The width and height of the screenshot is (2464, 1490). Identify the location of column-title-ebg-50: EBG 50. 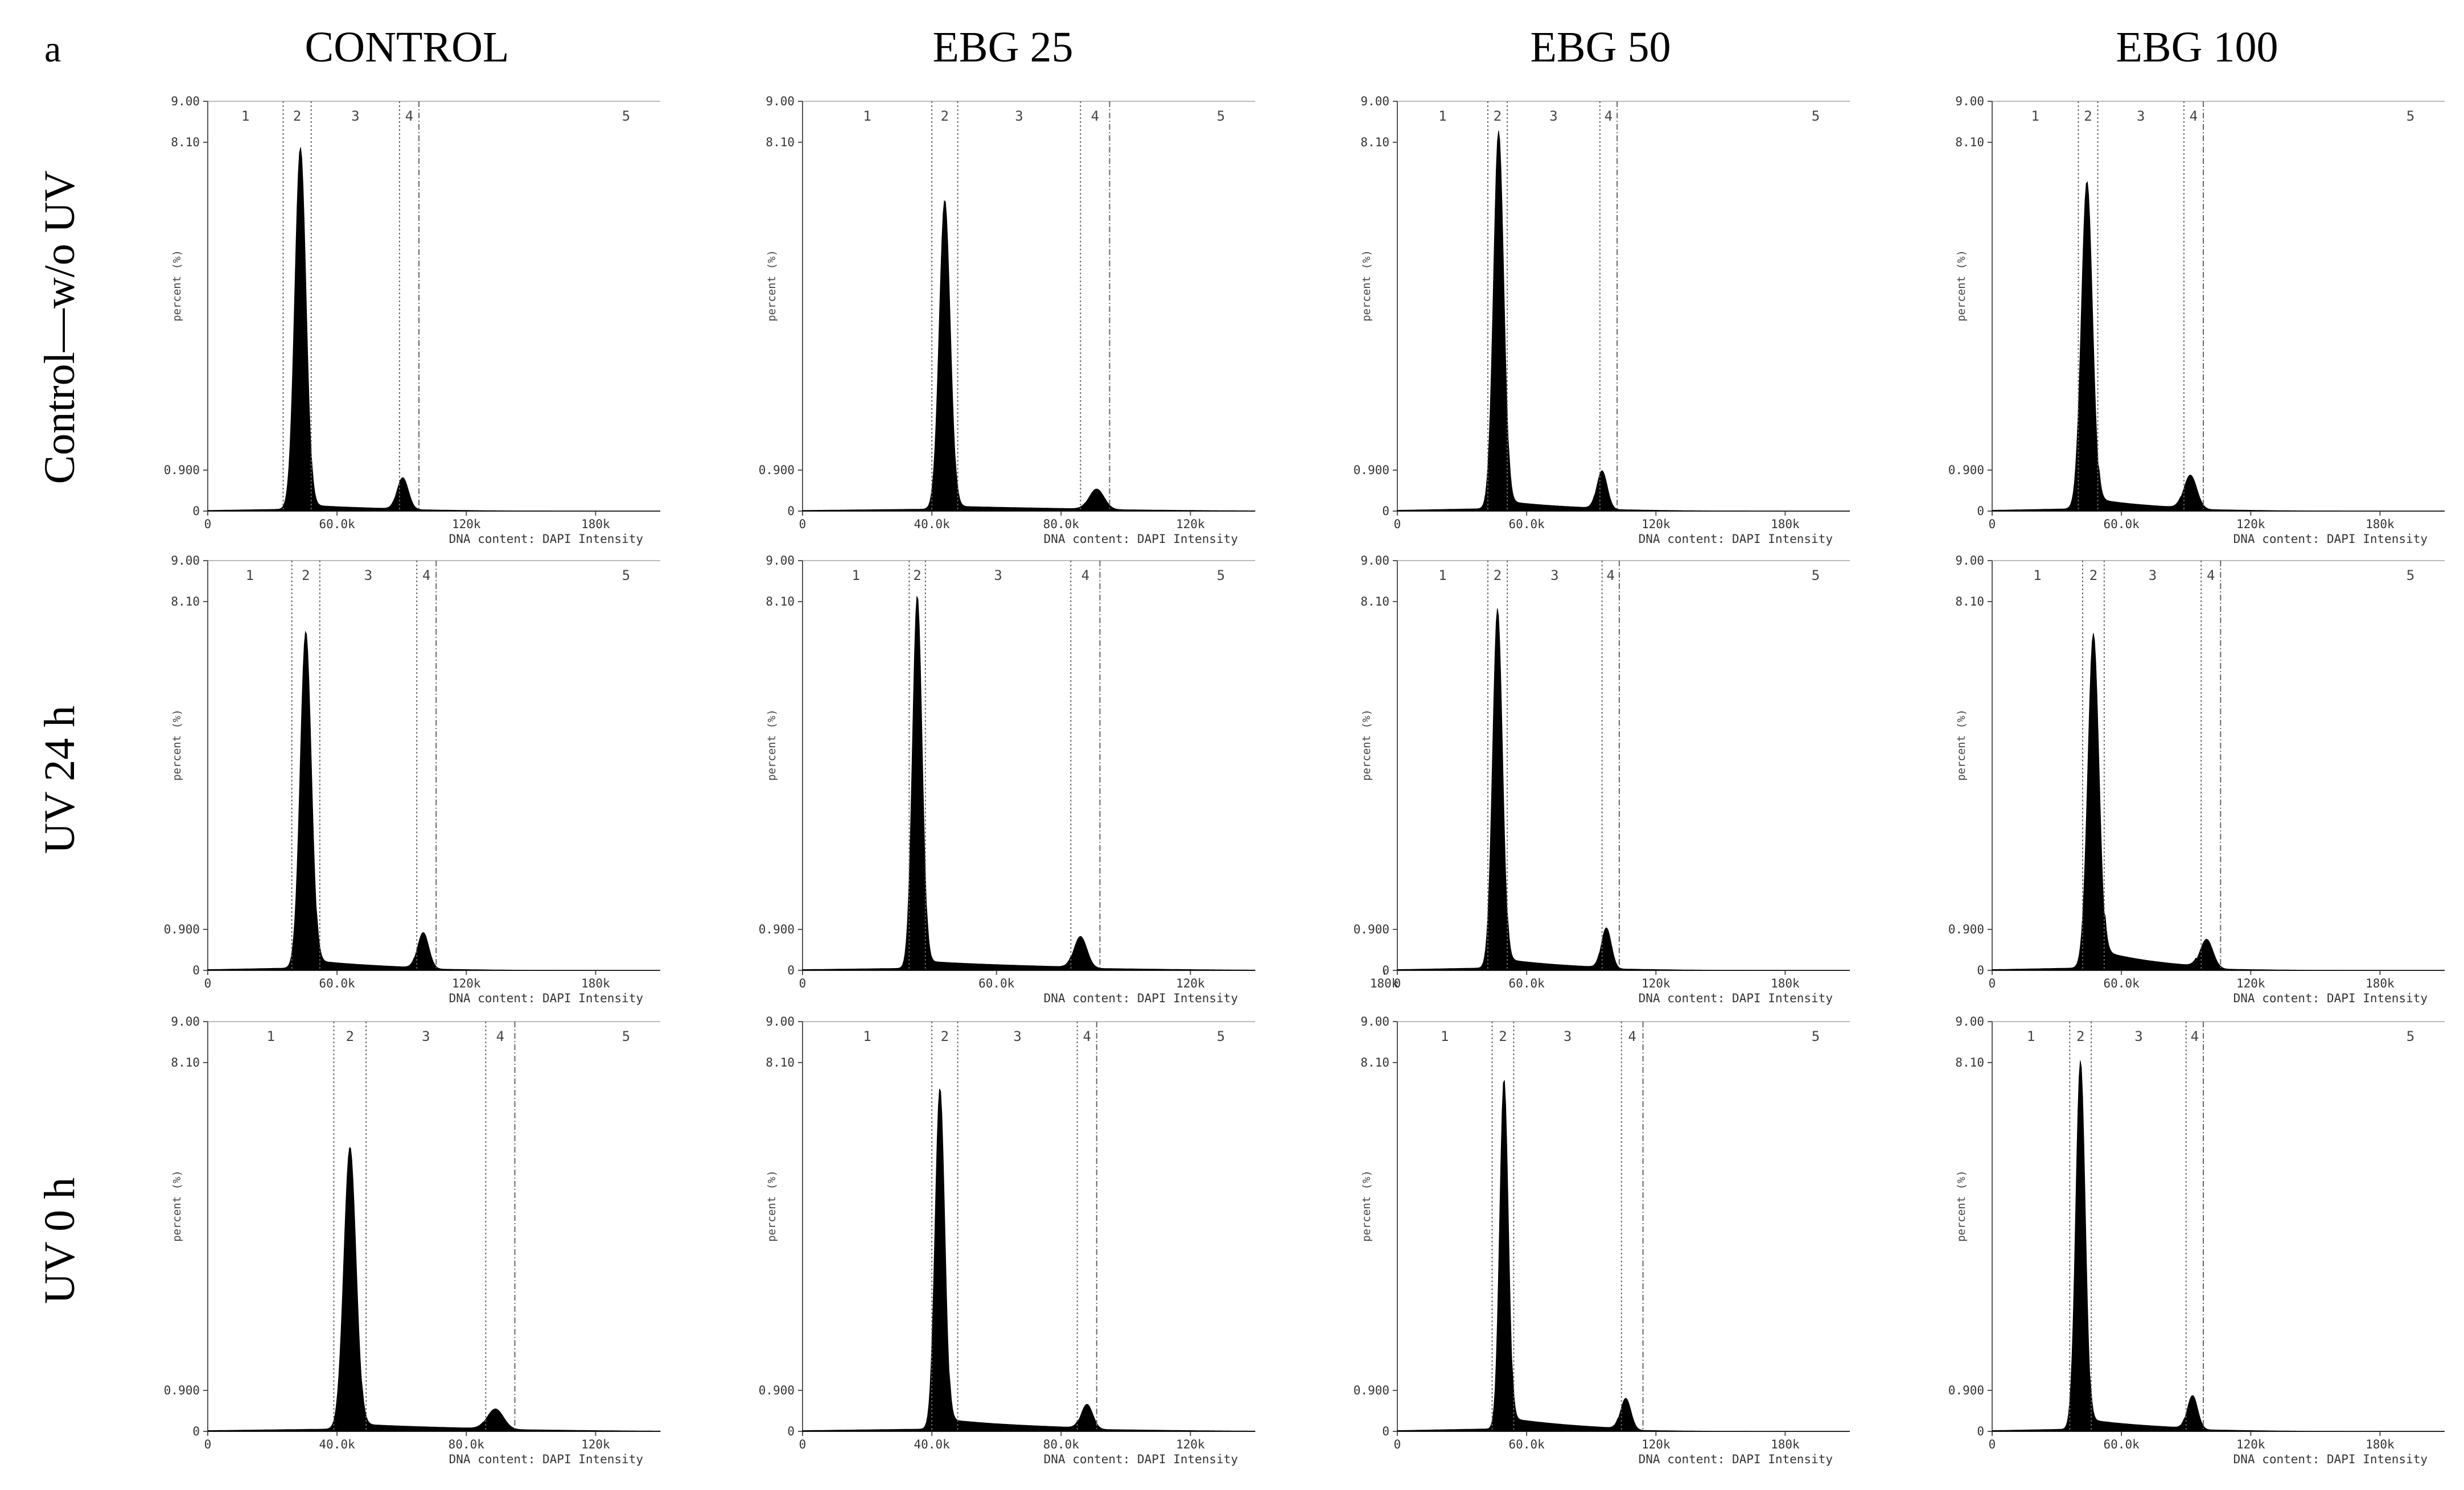
(1601, 47).